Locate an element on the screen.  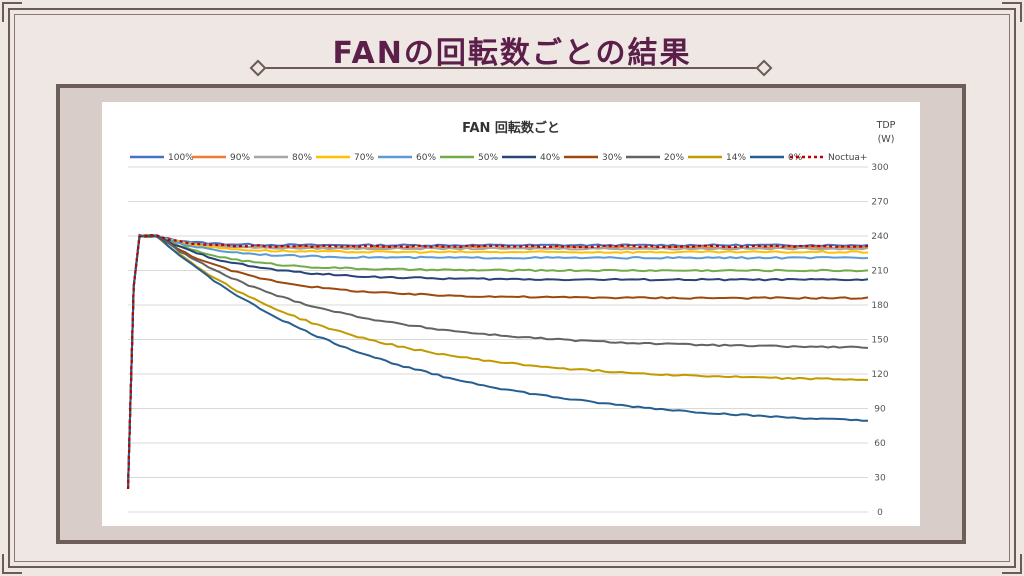
y-tick-label: 240 is located at coordinates (879, 237).